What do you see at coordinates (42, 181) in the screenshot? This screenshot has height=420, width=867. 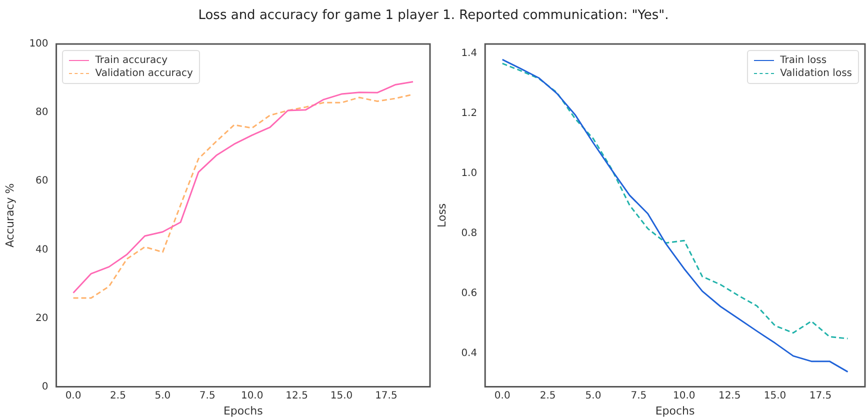 I see `y-tick-label: 60` at bounding box center [42, 181].